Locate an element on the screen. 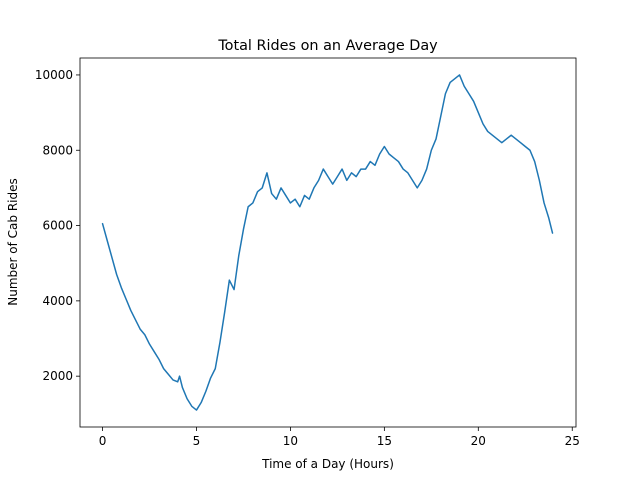 Image resolution: width=640 pixels, height=480 pixels. y-axis-ticks: 2000 4000 6000 8000 10000 is located at coordinates (57, 225).